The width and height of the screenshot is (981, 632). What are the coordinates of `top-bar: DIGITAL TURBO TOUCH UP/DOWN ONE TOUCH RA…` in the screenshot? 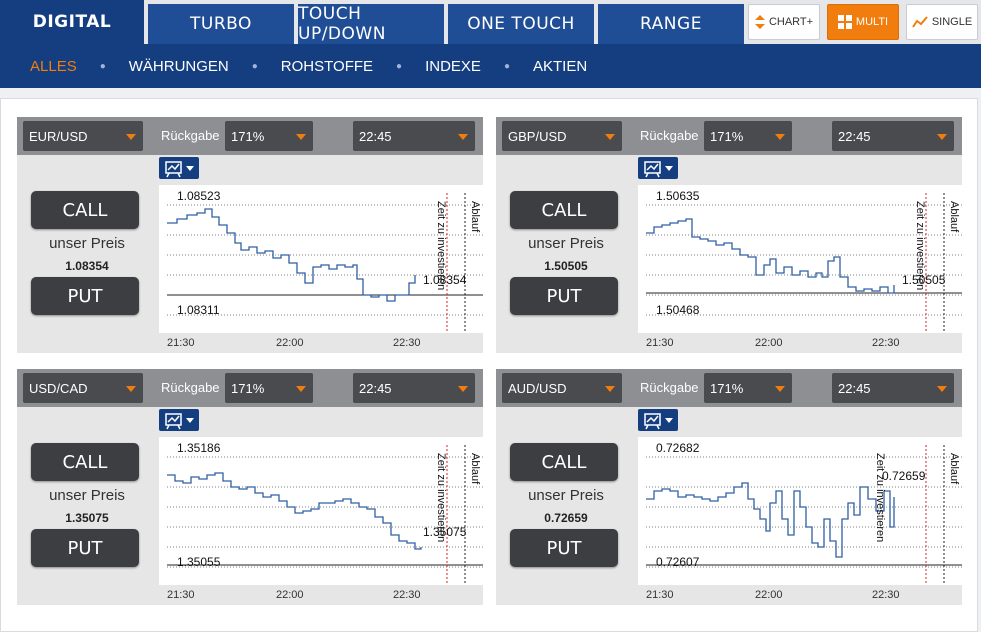 It's located at (490, 24).